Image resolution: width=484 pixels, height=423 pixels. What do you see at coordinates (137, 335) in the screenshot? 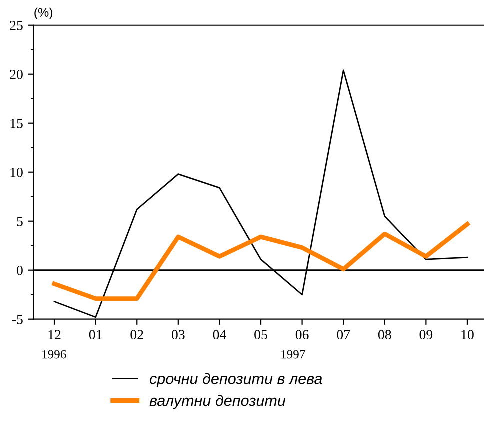
I see `x-tick-label: 02` at bounding box center [137, 335].